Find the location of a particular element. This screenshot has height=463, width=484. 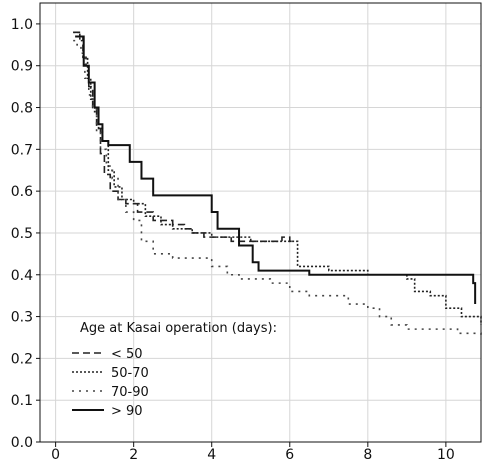

y-tick-label: 0.7 is located at coordinates (22, 150).